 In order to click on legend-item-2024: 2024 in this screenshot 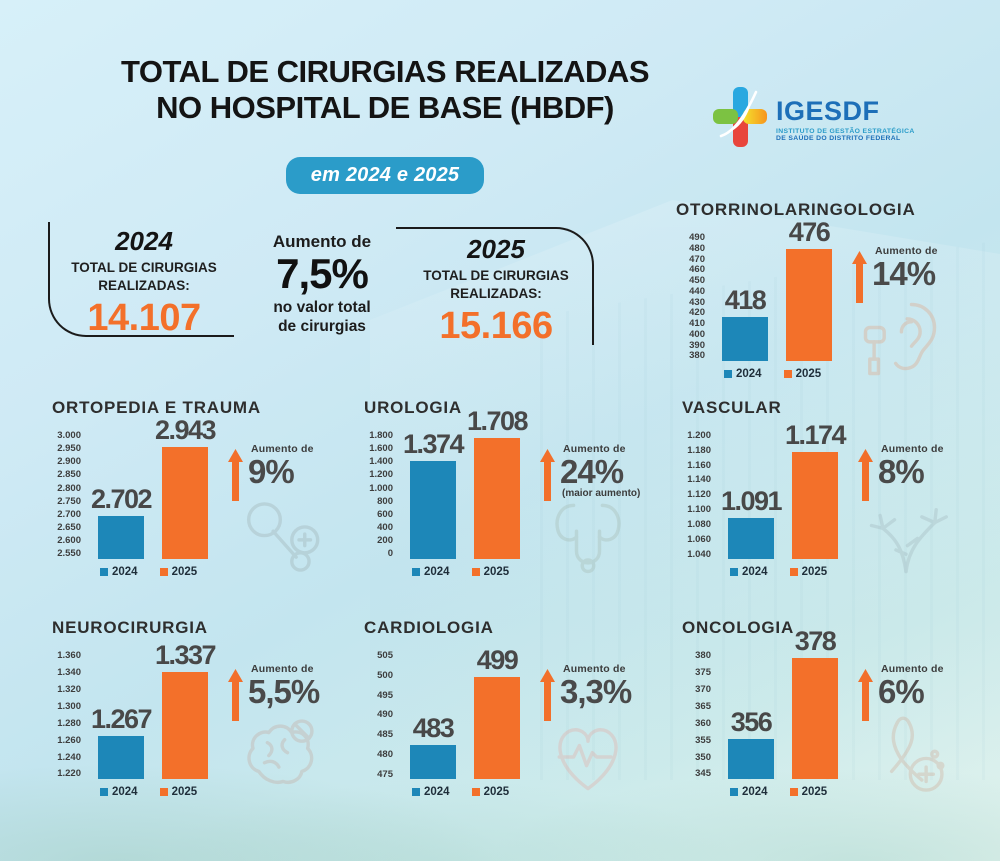, I will do `click(119, 572)`.